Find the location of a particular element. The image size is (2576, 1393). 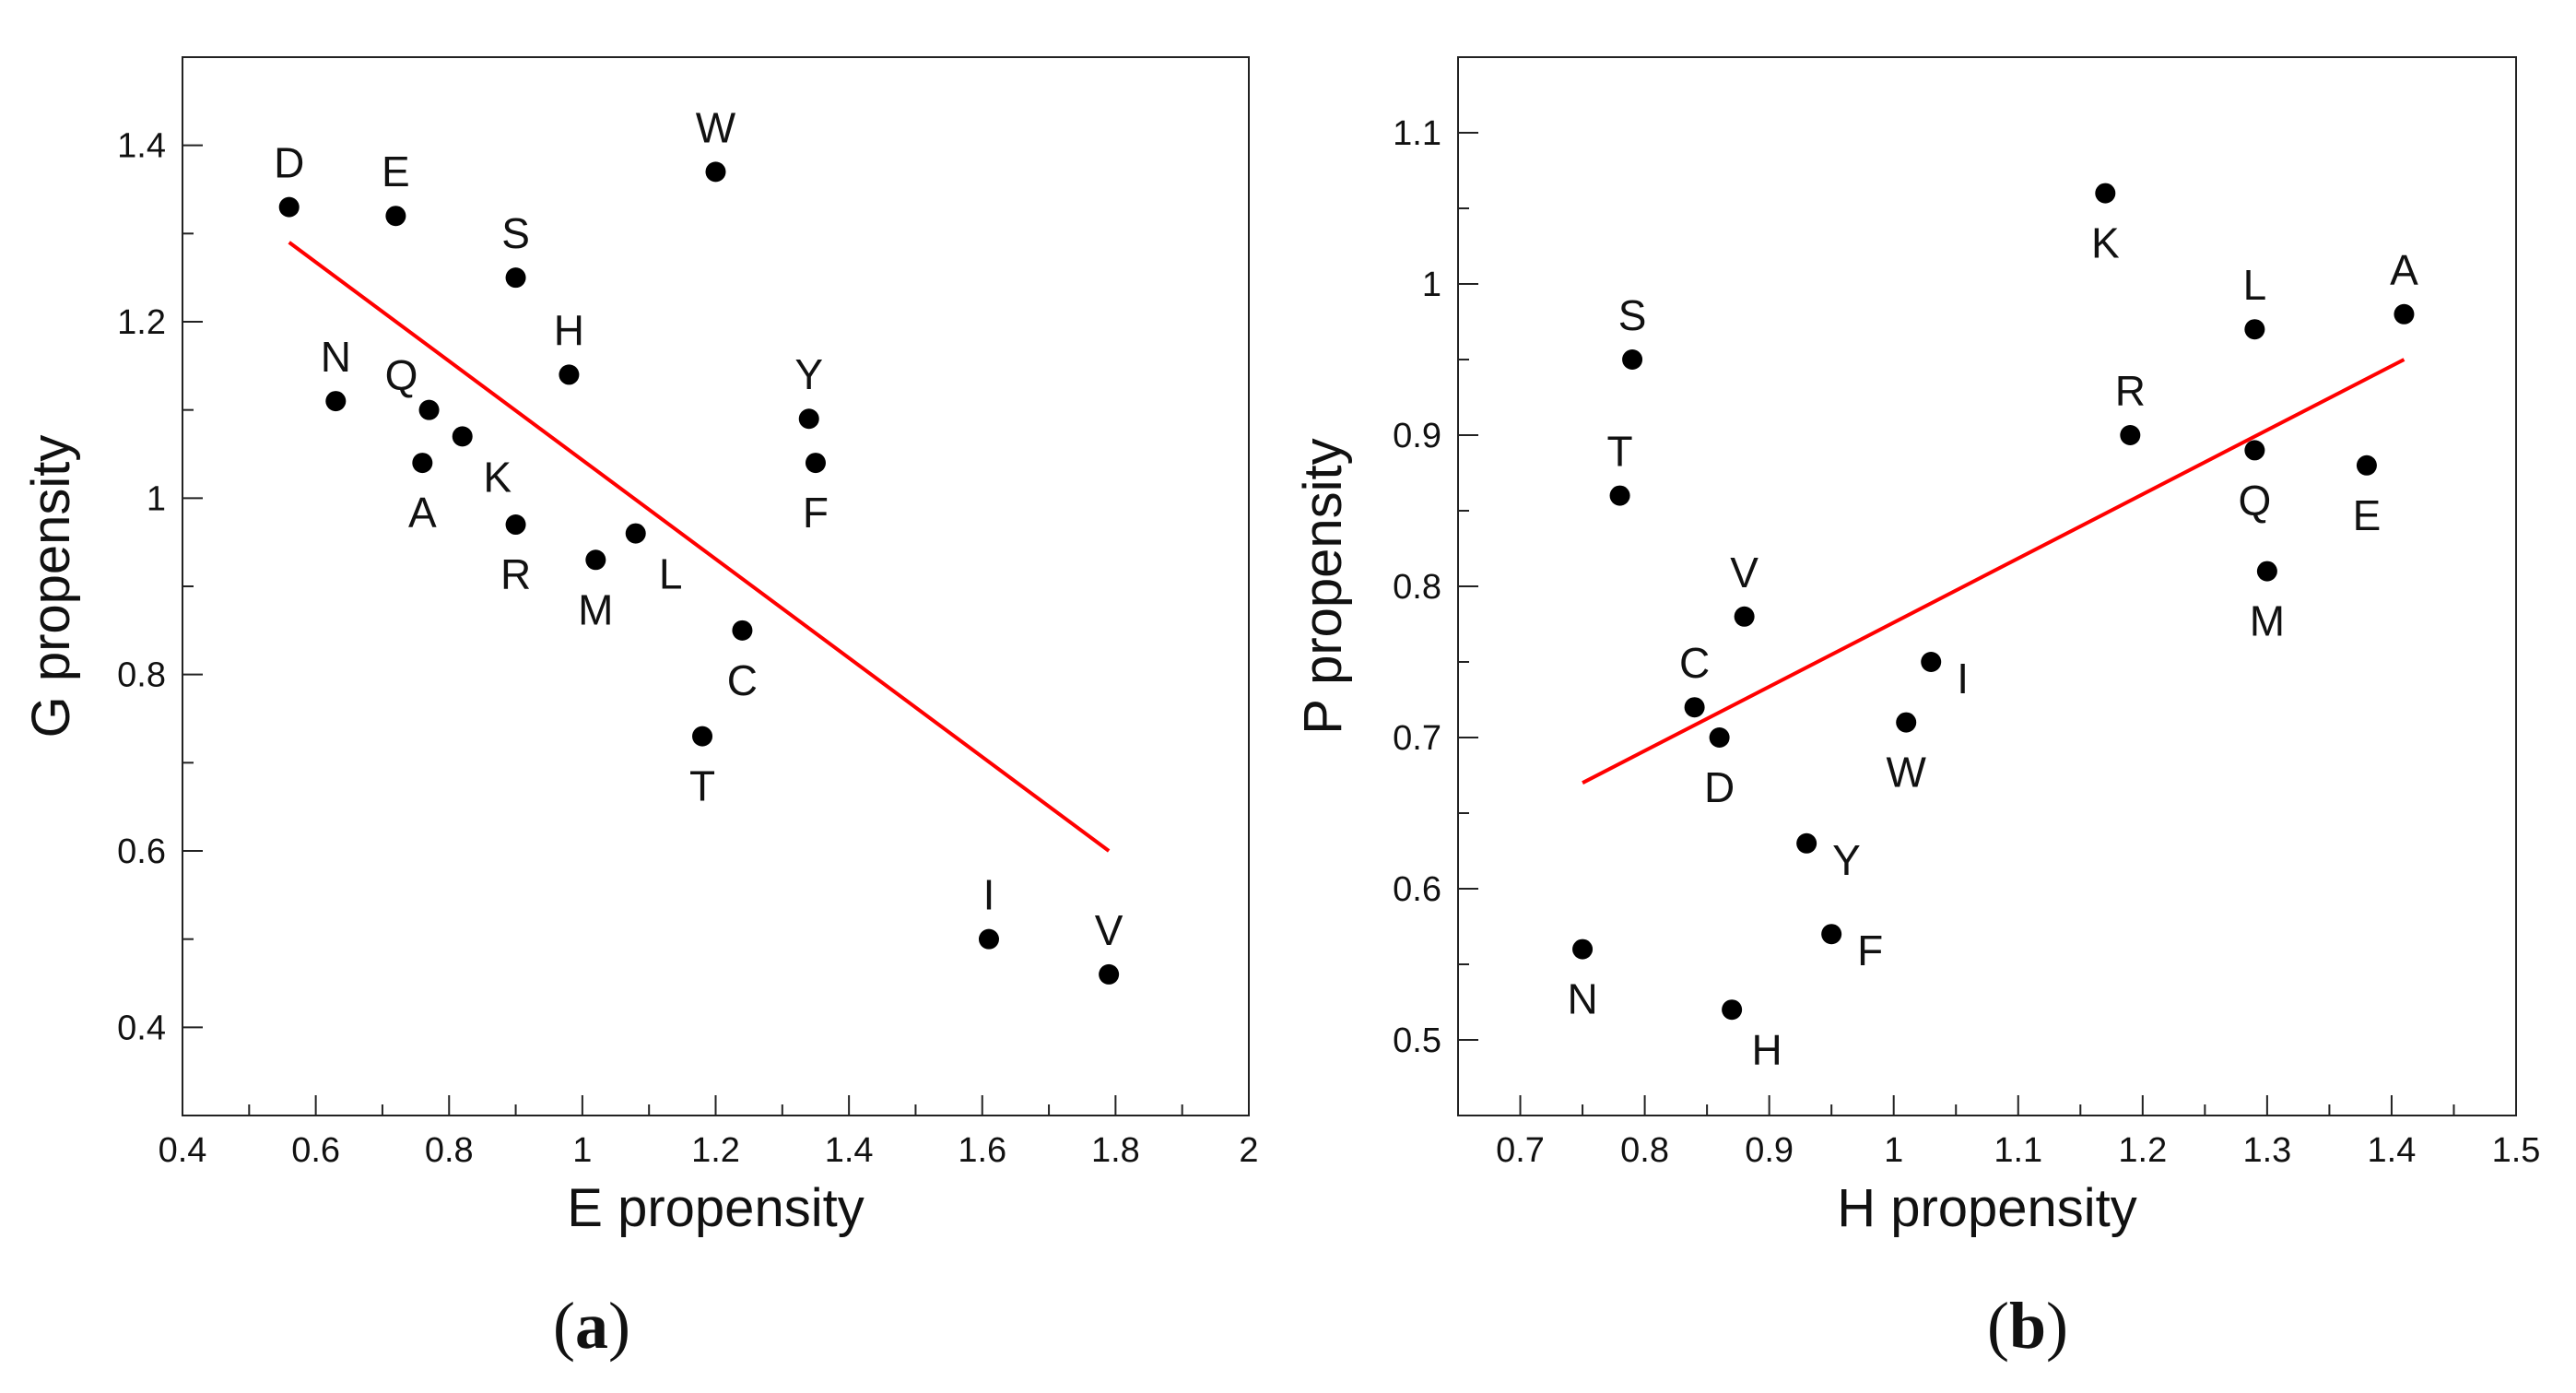

panel-b-x-axis-label: H propensity is located at coordinates (1987, 1208).